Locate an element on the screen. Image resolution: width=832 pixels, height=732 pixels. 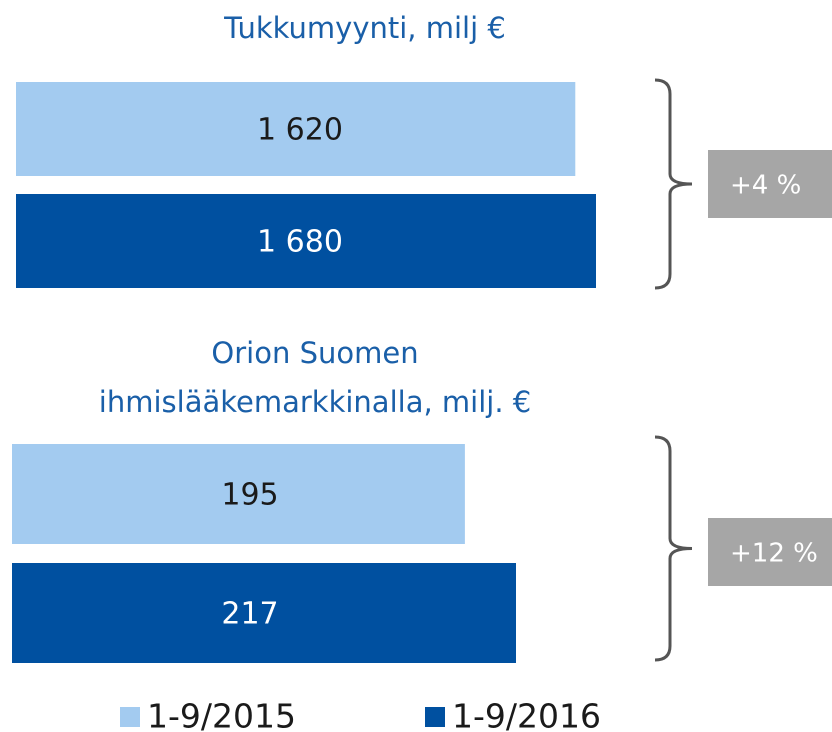
chart-title: ihmislääkemarkkinalla, milj. € is located at coordinates (315, 402).